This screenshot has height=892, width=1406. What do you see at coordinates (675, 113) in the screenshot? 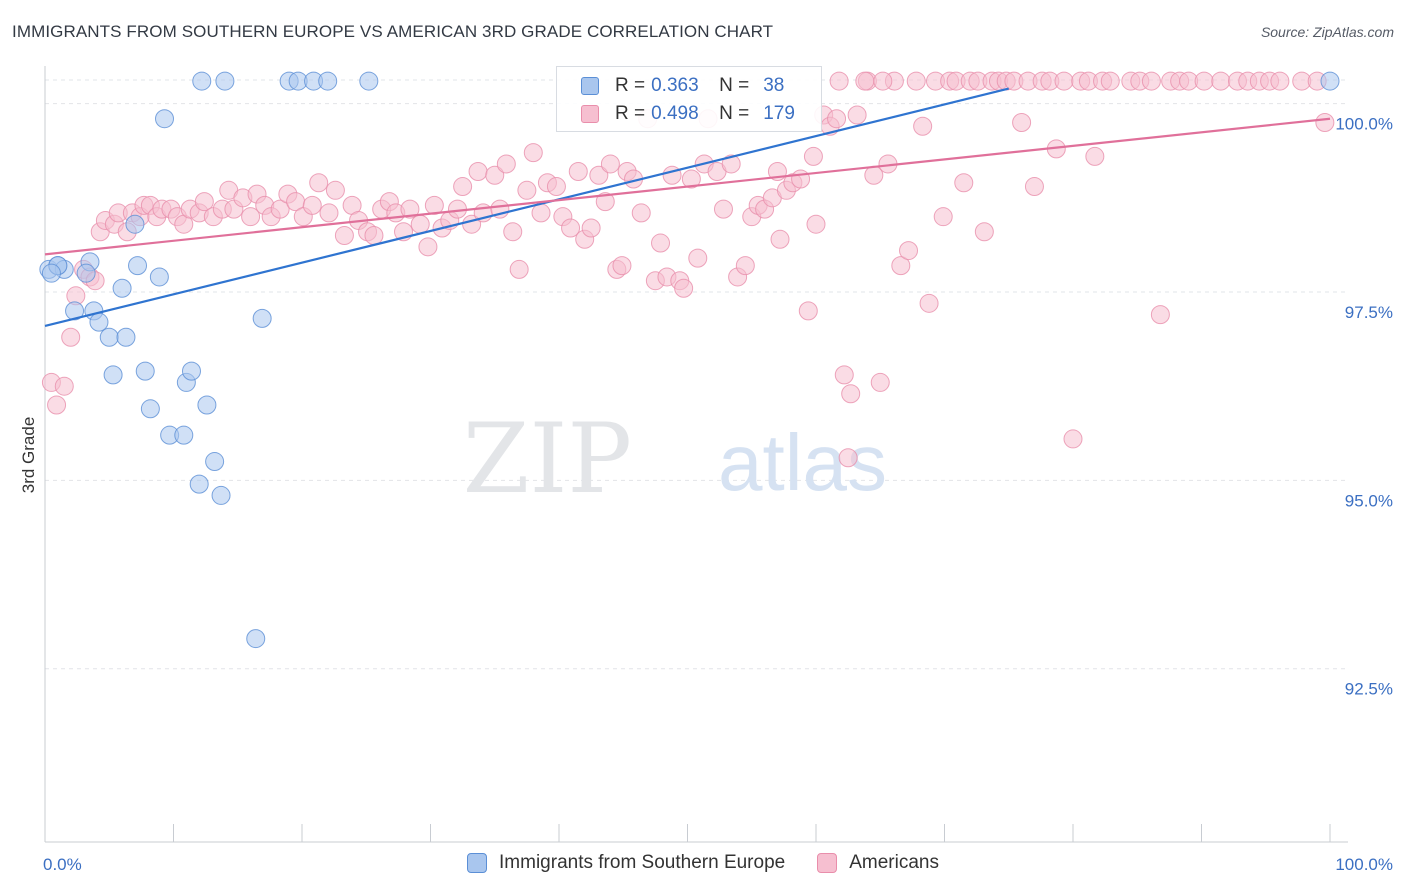
I see `legend-r-value: 0.498` at bounding box center [675, 113].